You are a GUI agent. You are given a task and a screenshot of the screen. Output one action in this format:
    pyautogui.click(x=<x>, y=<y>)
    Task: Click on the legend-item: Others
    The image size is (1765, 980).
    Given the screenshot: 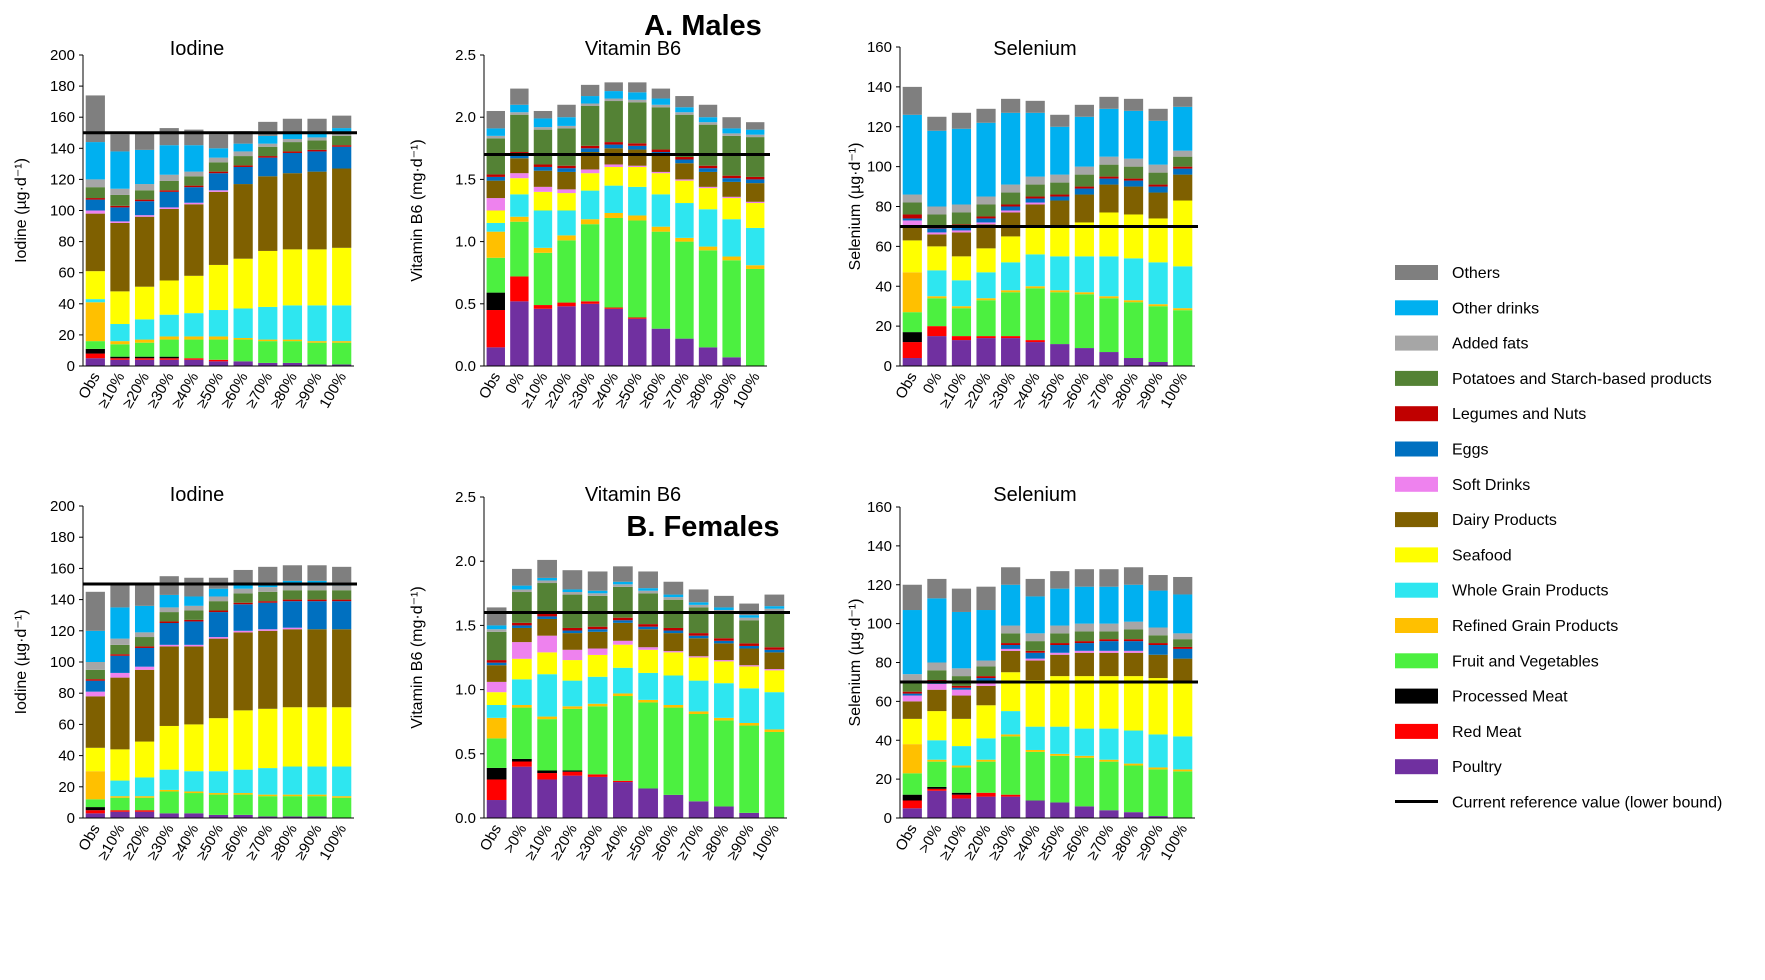 What is the action you would take?
    pyautogui.click(x=1447, y=273)
    